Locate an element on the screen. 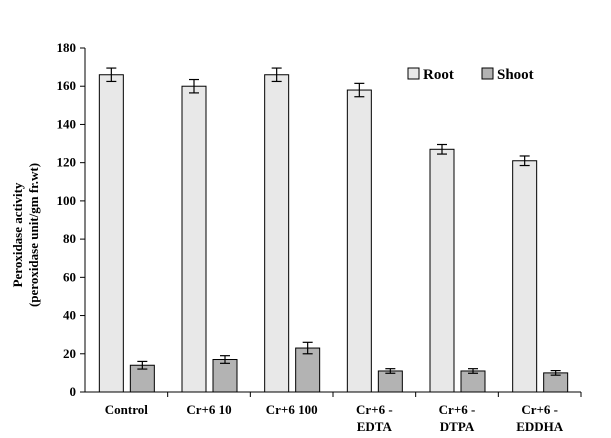 This screenshot has height=438, width=611. y-tick-label: 180 is located at coordinates (67, 47).